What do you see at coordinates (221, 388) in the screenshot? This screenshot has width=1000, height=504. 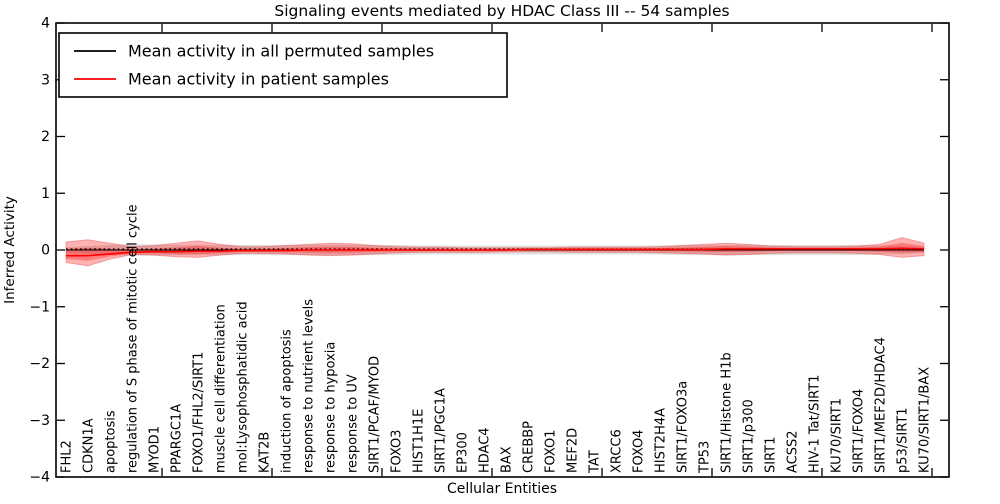 I see `x-tick-label: muscle cell differentiation` at bounding box center [221, 388].